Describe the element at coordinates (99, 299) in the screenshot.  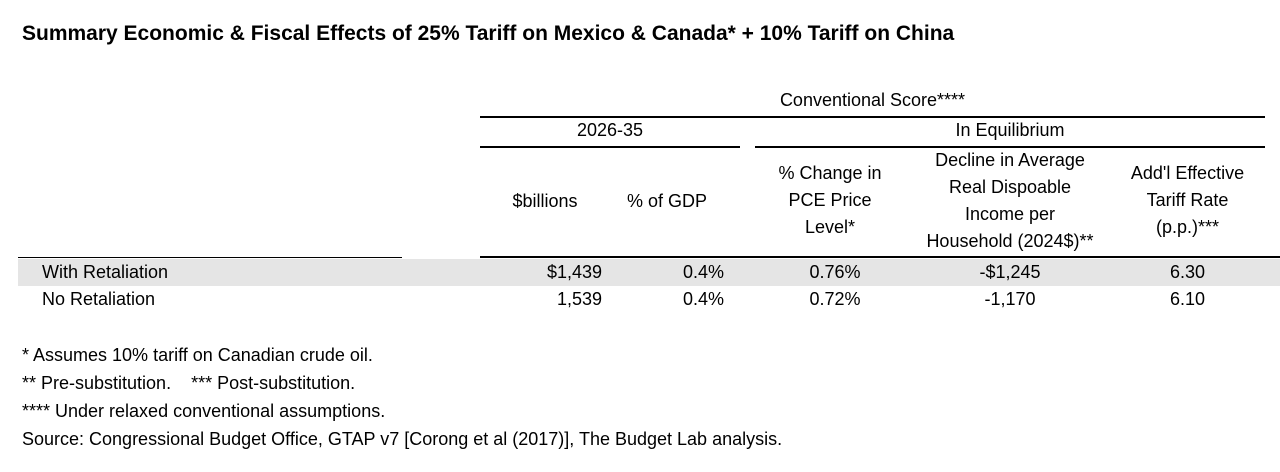
I see `row-label: No Retaliation` at that location.